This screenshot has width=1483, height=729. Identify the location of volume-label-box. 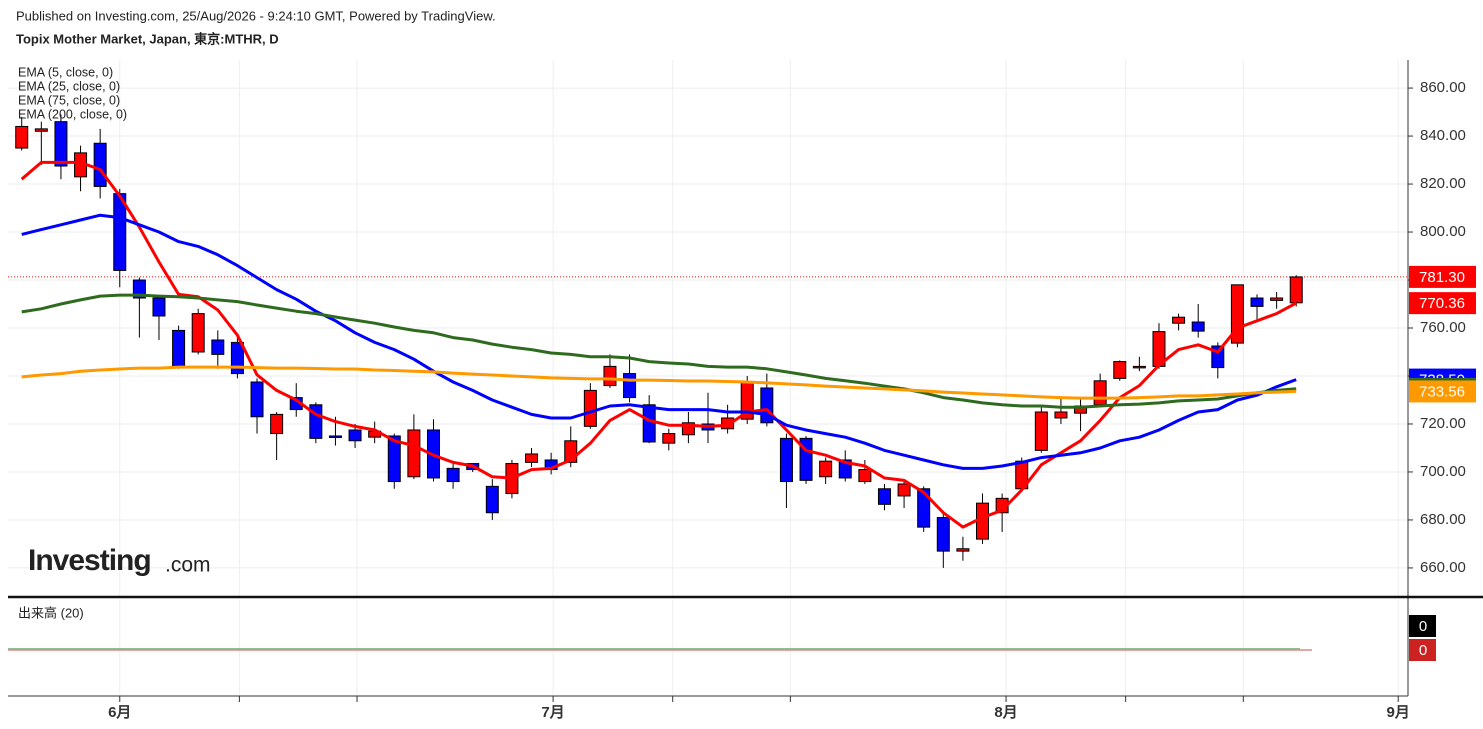
(1422, 626).